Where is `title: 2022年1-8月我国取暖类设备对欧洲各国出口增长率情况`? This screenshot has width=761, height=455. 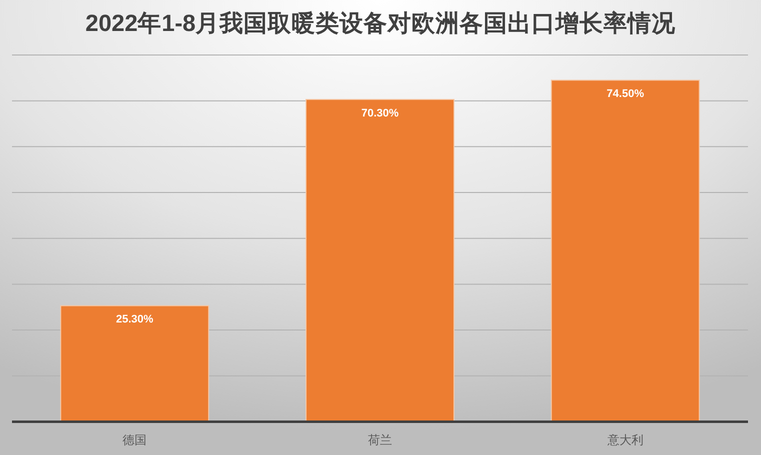
title: 2022年1-8月我国取暖类设备对欧洲各国出口增长率情况 is located at coordinates (380, 23).